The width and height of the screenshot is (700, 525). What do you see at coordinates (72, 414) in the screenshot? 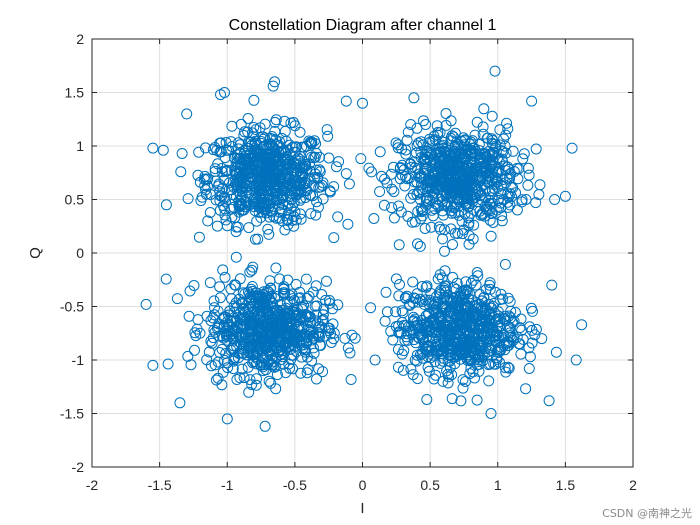
I see `y-tick-label: -1.5` at bounding box center [72, 414].